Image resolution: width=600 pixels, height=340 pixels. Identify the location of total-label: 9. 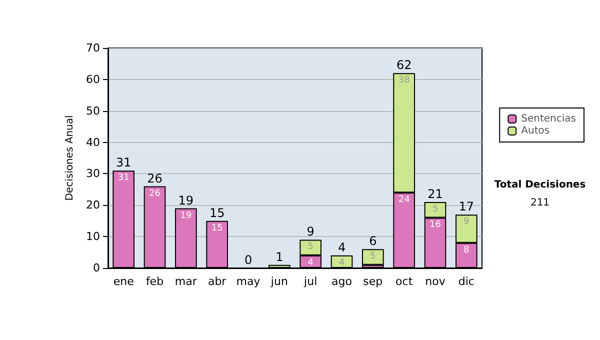
(310, 231).